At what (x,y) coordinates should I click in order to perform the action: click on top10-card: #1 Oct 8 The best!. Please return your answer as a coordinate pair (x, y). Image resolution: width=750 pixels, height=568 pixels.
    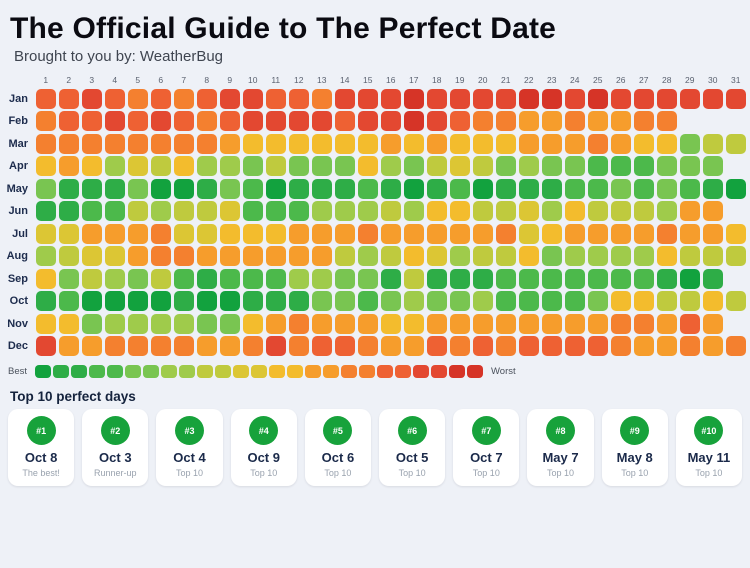
    Looking at the image, I should click on (41, 447).